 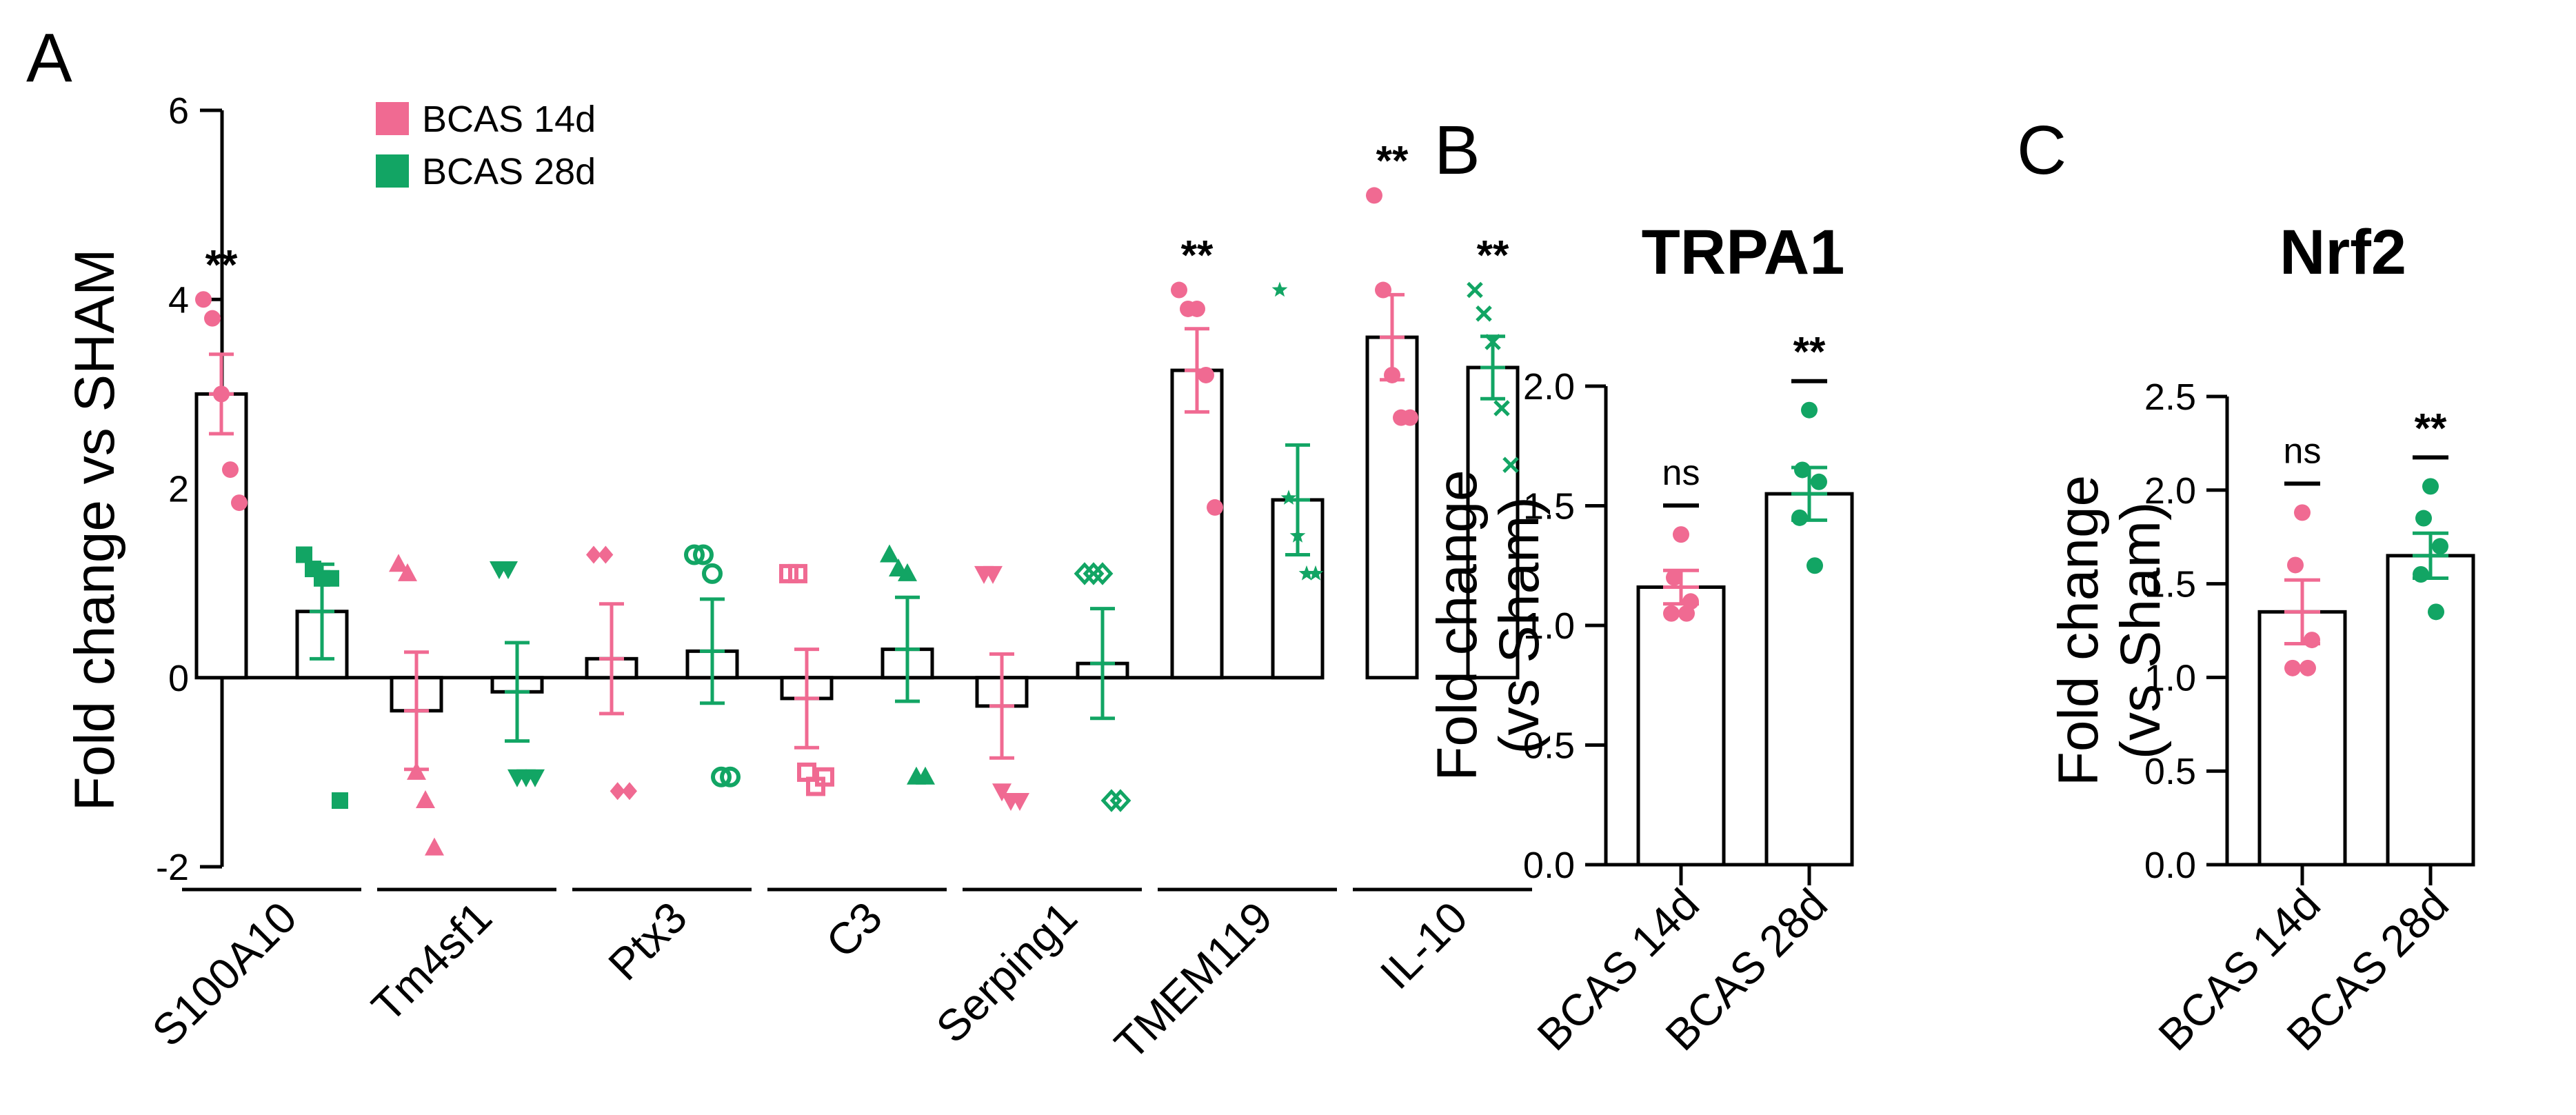 What do you see at coordinates (178, 489) in the screenshot?
I see `y-tick-label-a-2: 2` at bounding box center [178, 489].